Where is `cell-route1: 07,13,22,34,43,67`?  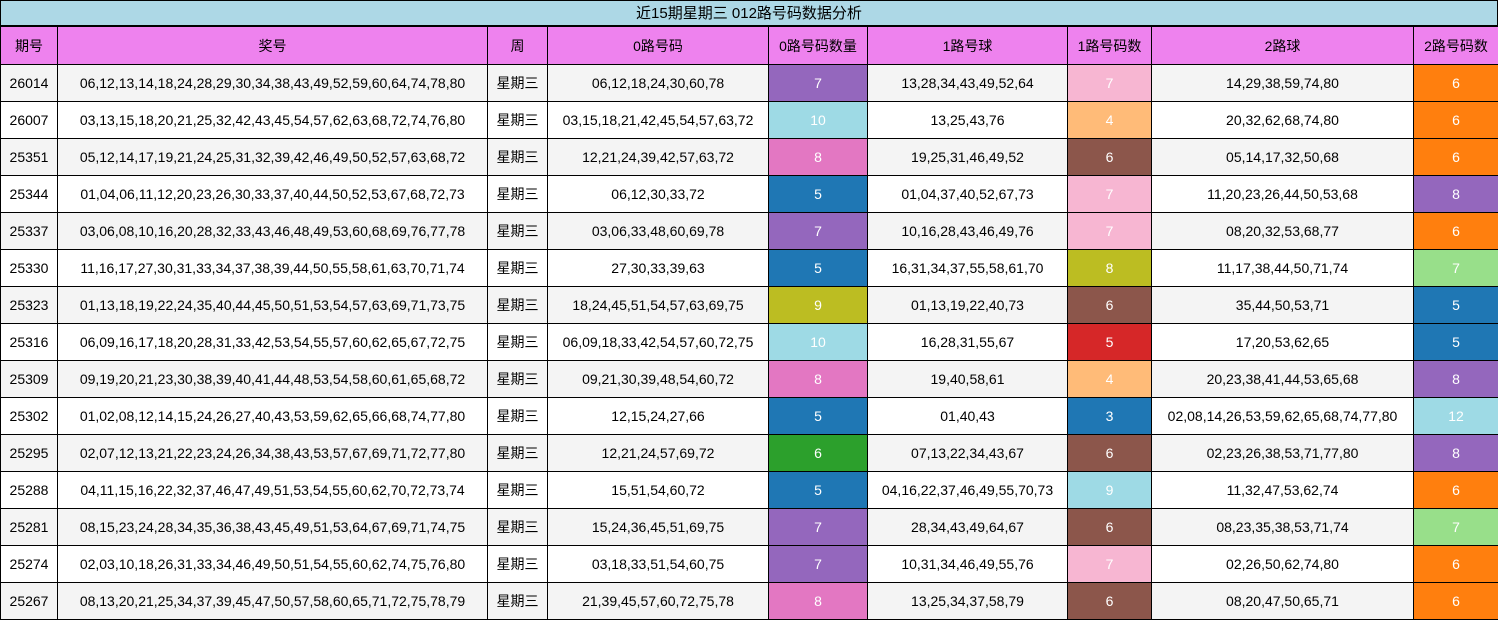
cell-route1: 07,13,22,34,43,67 is located at coordinates (968, 453).